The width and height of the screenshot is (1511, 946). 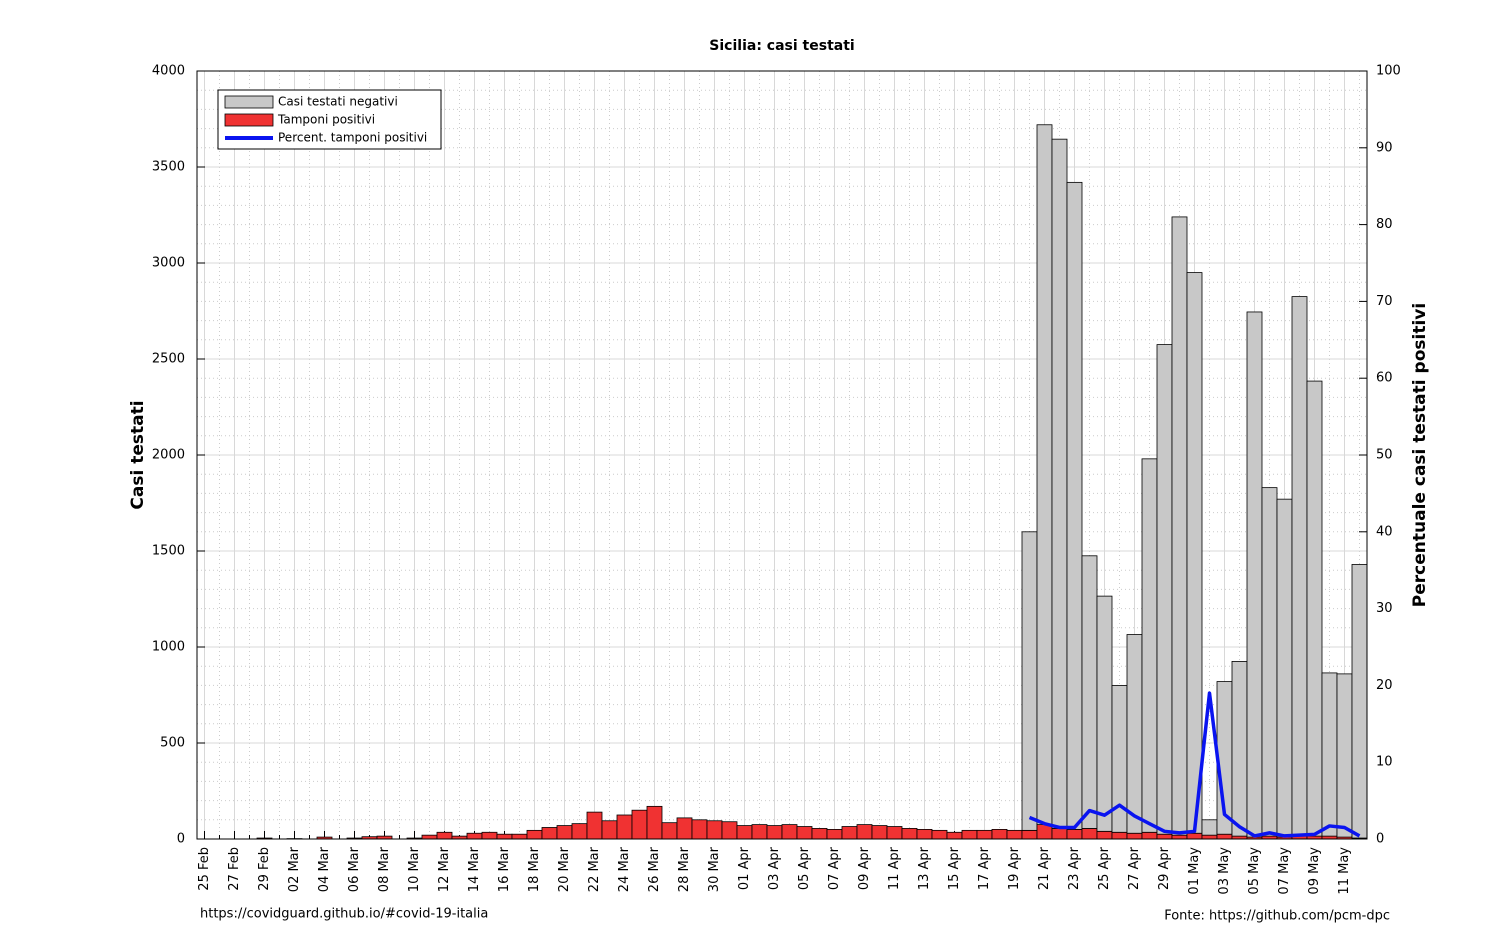 What do you see at coordinates (294, 869) in the screenshot?
I see `x-tick-label: 02 Mar` at bounding box center [294, 869].